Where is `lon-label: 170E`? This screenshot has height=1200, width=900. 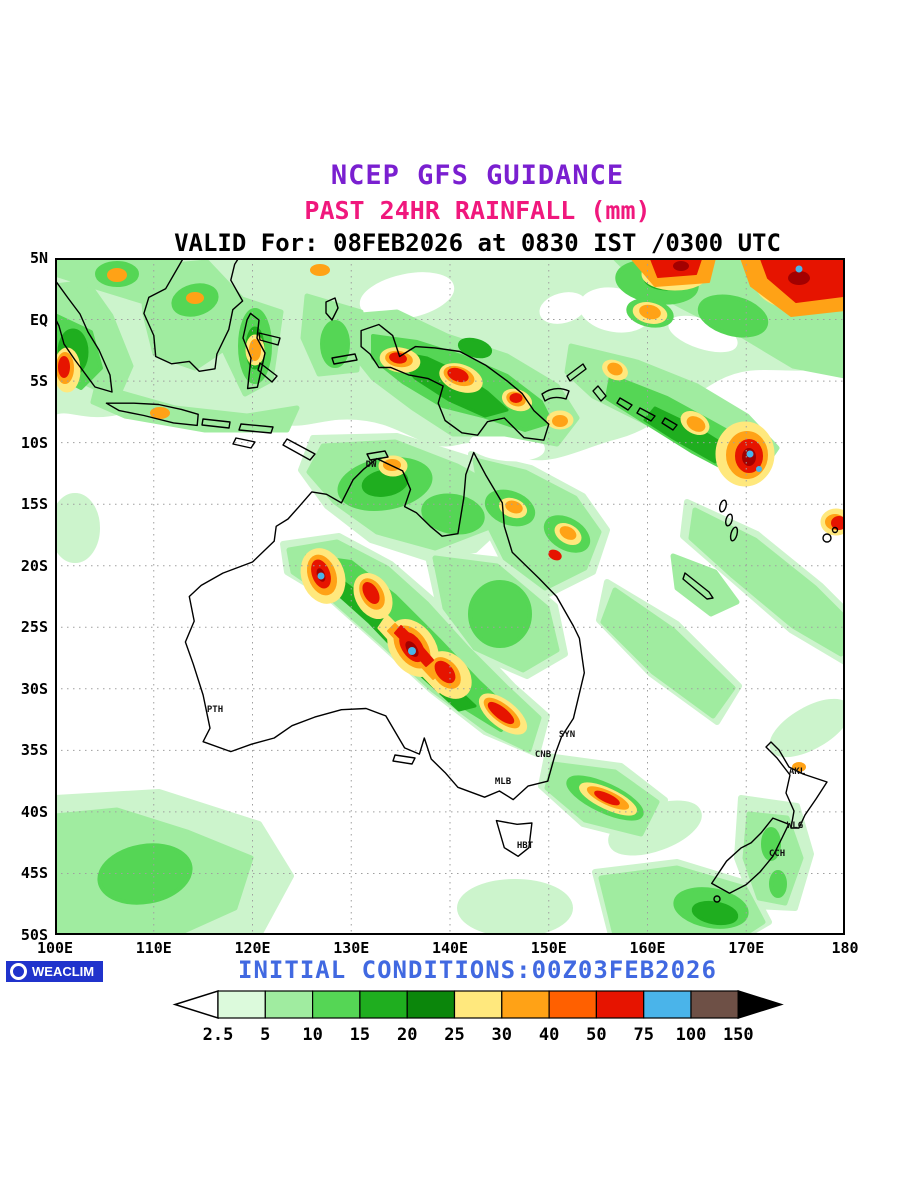 lon-label: 170E is located at coordinates (746, 948).